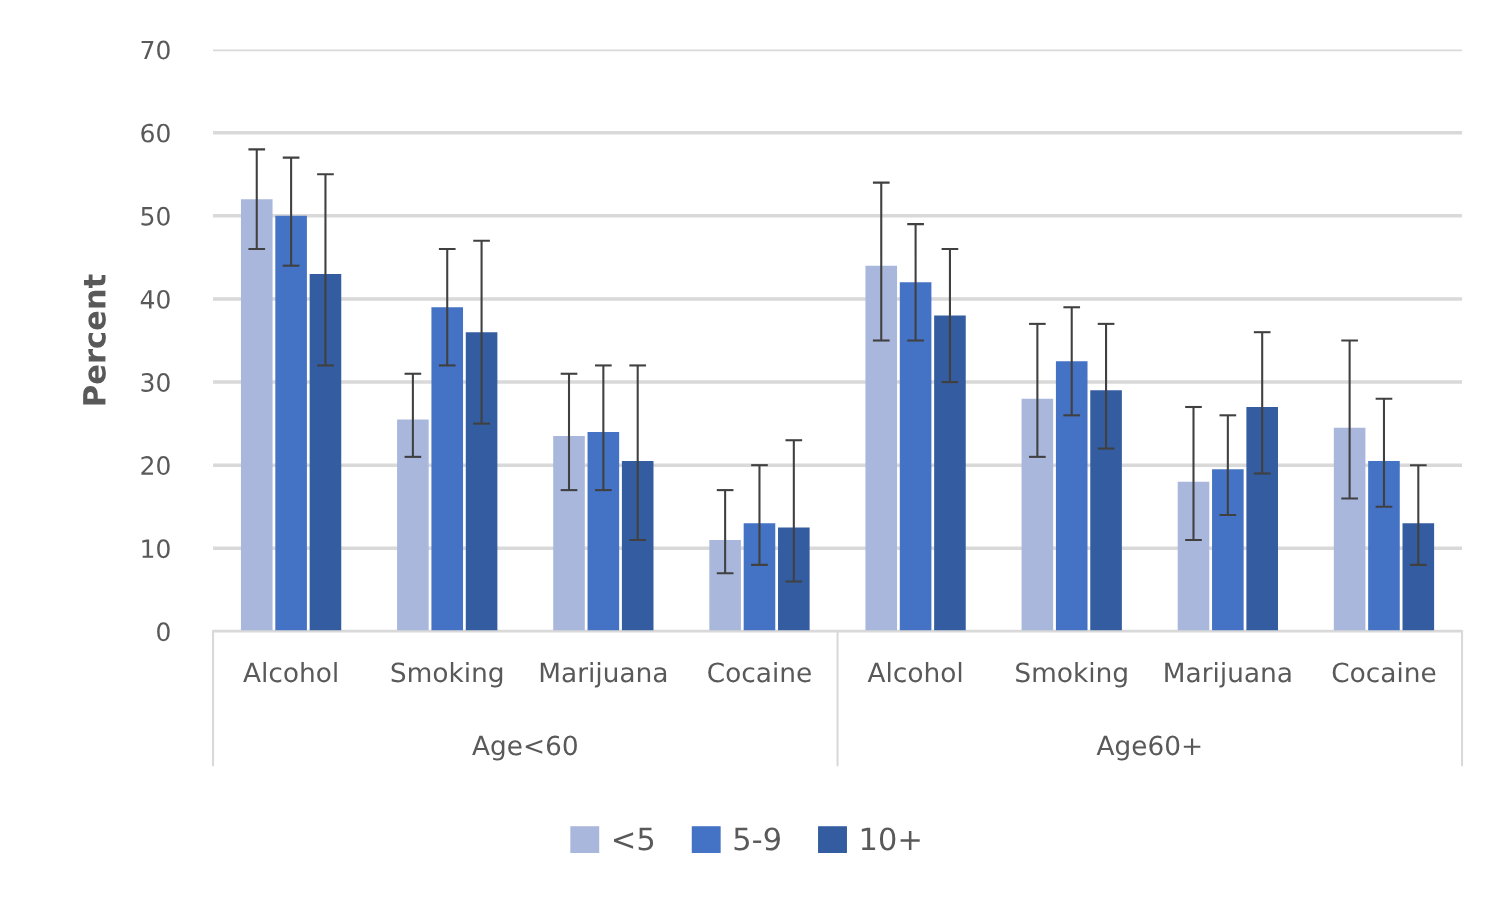 This screenshot has width=1494, height=902. I want to click on text: Age<60, so click(524, 748).